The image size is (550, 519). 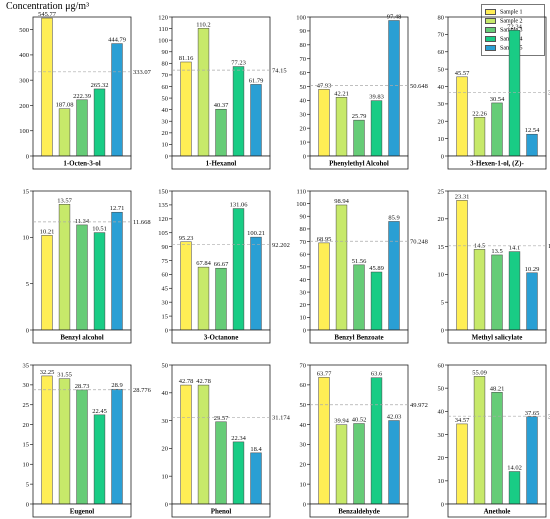 What do you see at coordinates (163, 205) in the screenshot?
I see `y-tick-label: 135` at bounding box center [163, 205].